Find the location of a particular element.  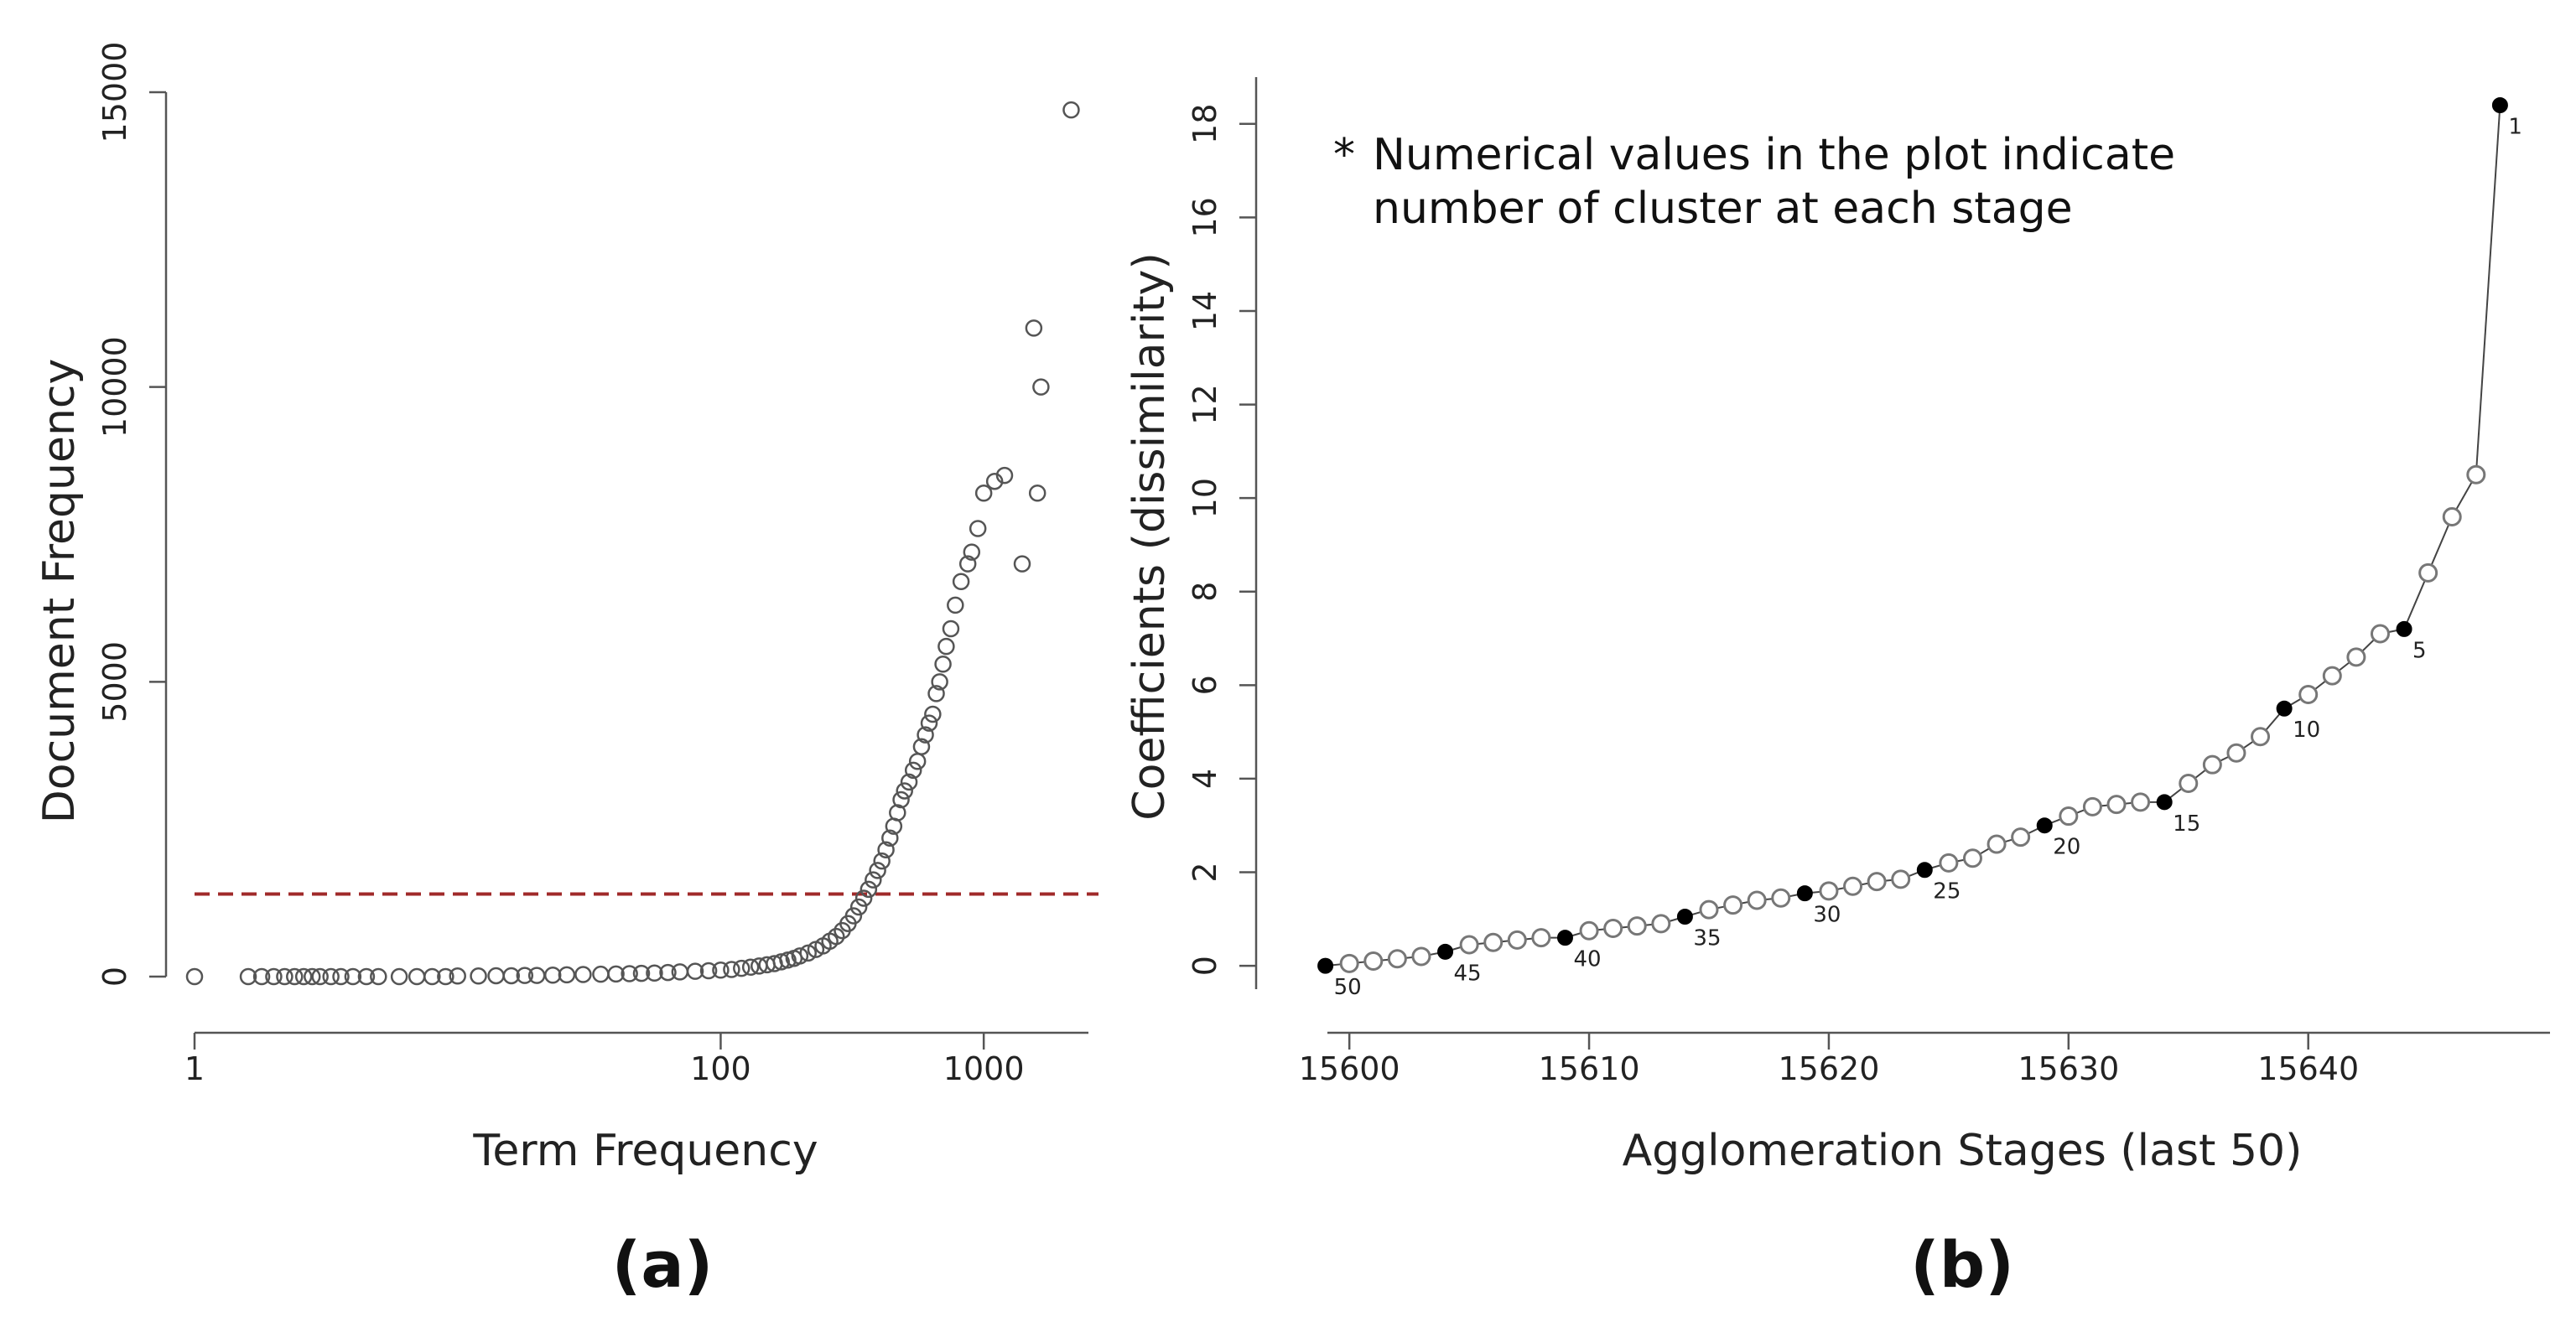

panel-b-y-tick-label: 10 is located at coordinates (1205, 498).